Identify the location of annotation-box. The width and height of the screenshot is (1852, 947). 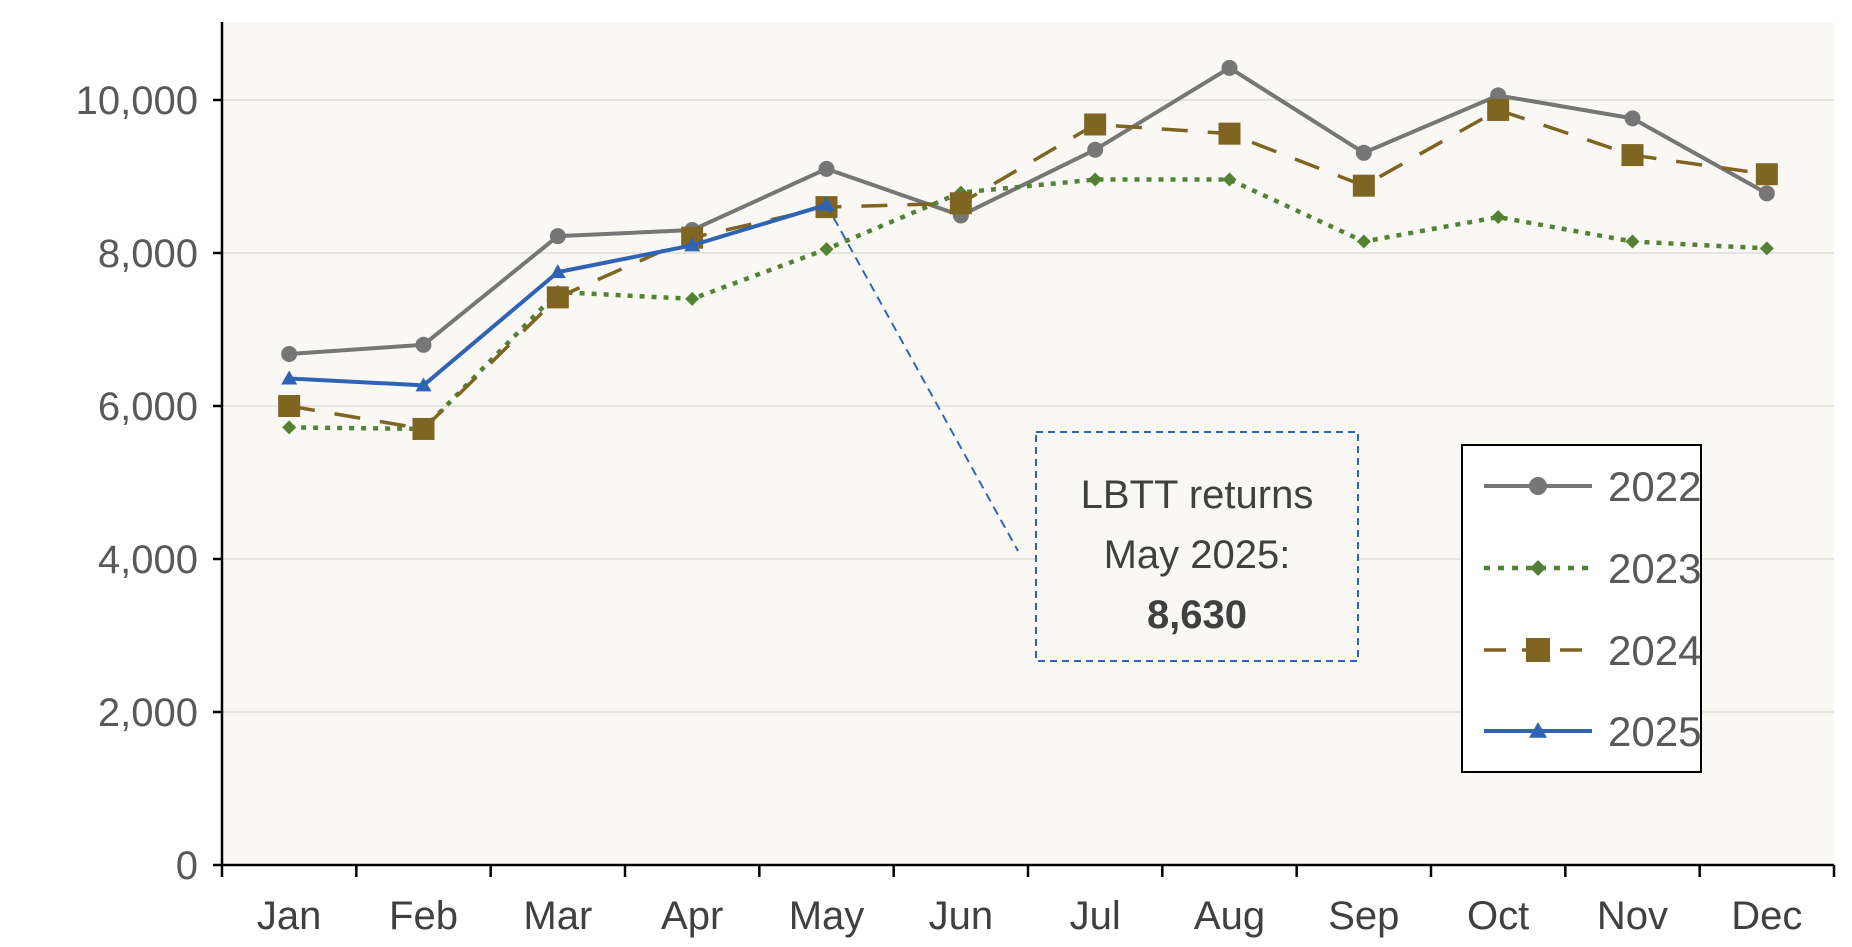
(1197, 546).